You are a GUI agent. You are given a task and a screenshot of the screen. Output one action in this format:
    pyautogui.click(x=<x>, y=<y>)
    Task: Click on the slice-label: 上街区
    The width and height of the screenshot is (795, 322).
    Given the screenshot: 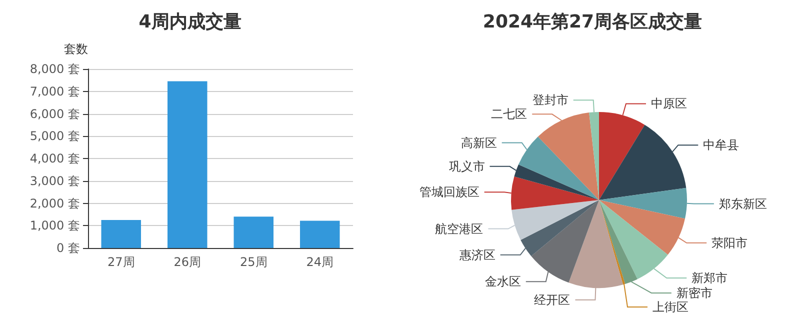 What is the action you would take?
    pyautogui.click(x=670, y=307)
    